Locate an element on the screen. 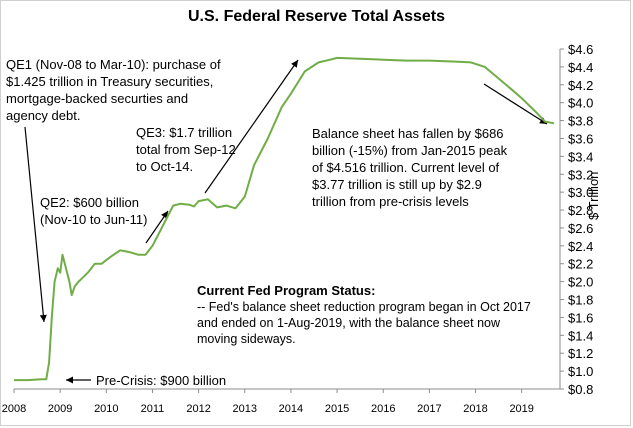 Image resolution: width=633 pixels, height=428 pixels. x-tick-label: 2017 is located at coordinates (429, 409).